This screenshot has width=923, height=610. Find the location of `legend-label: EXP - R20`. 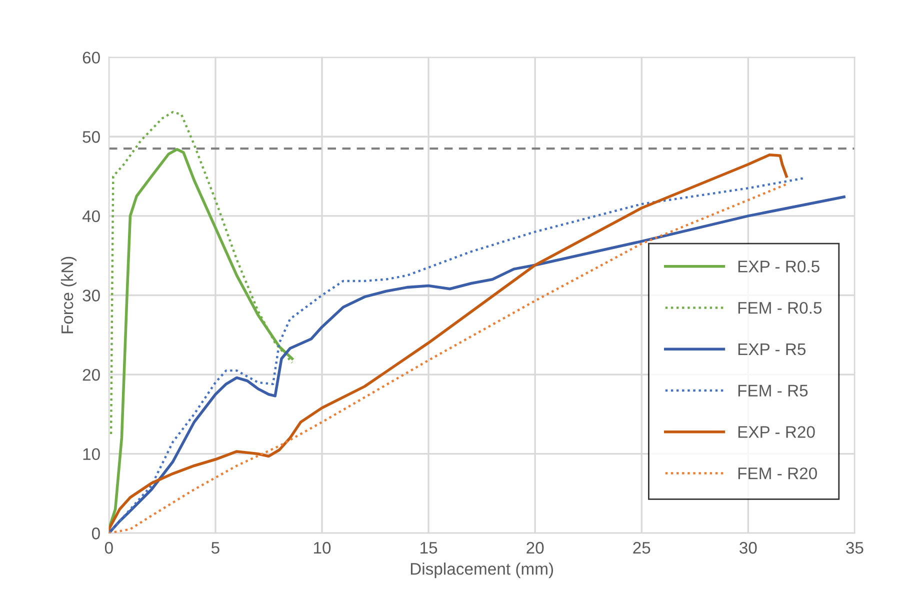

legend-label: EXP - R20 is located at coordinates (776, 432).